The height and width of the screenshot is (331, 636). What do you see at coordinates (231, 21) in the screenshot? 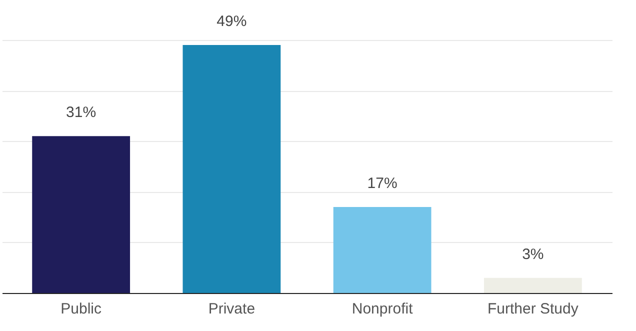
I see `data-label: 49%` at bounding box center [231, 21].